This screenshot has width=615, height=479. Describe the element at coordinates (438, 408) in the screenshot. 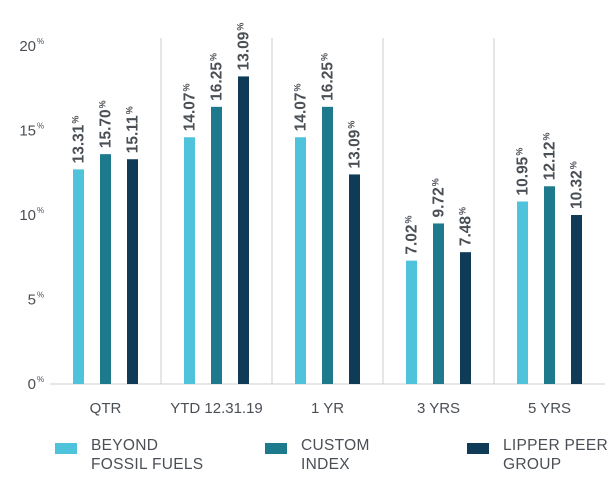

I see `x-tick-label: 3 YRS` at that location.